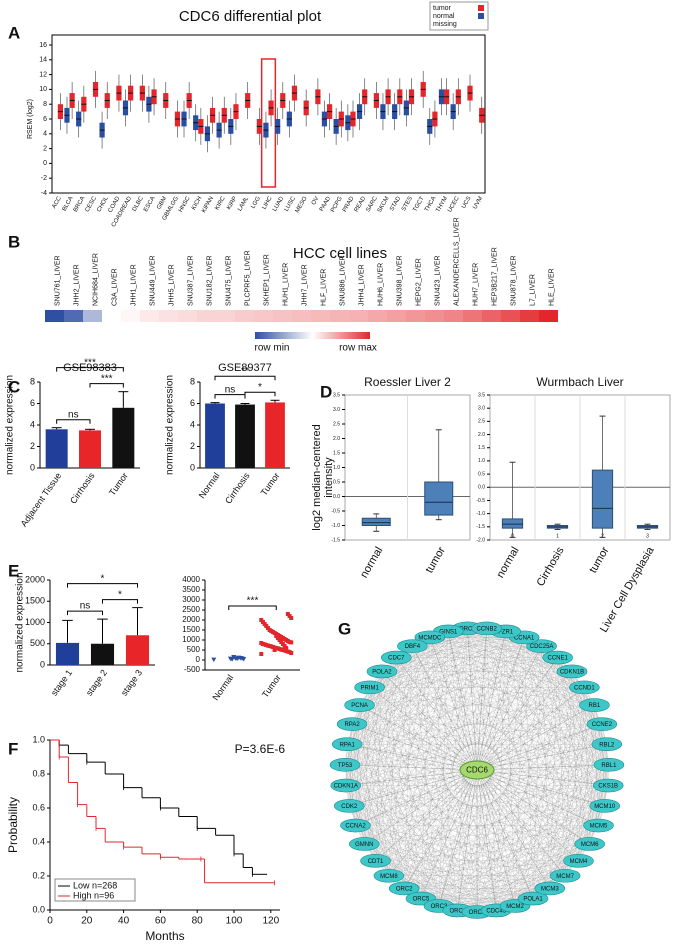 This screenshot has width=681, height=945. Describe the element at coordinates (565, 877) in the screenshot. I see `node-label: MCM7` at that location.